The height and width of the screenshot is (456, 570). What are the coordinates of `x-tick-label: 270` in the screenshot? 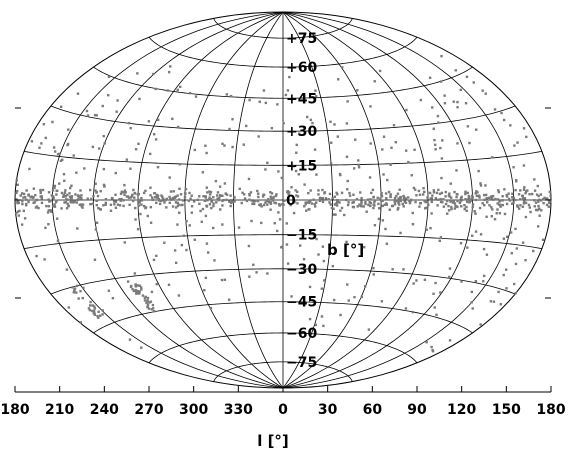 It's located at (148, 410).